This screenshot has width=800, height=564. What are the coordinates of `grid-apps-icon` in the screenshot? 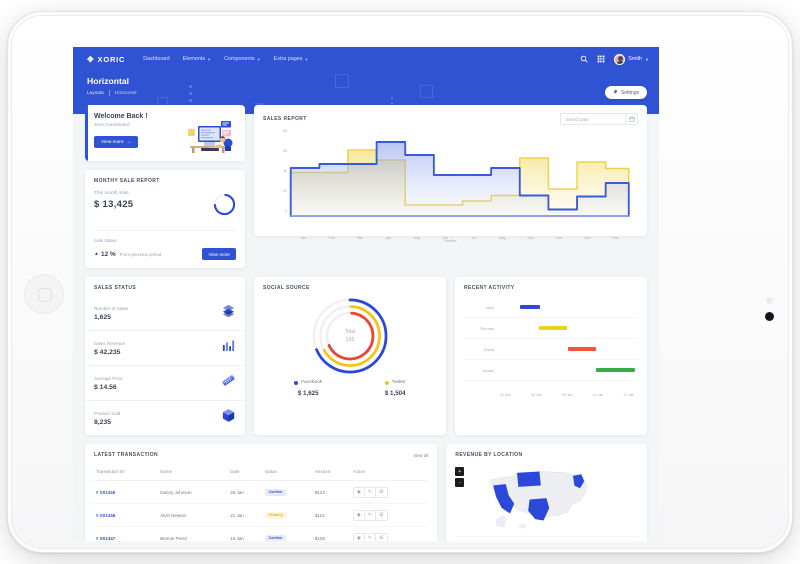 It's located at (601, 59).